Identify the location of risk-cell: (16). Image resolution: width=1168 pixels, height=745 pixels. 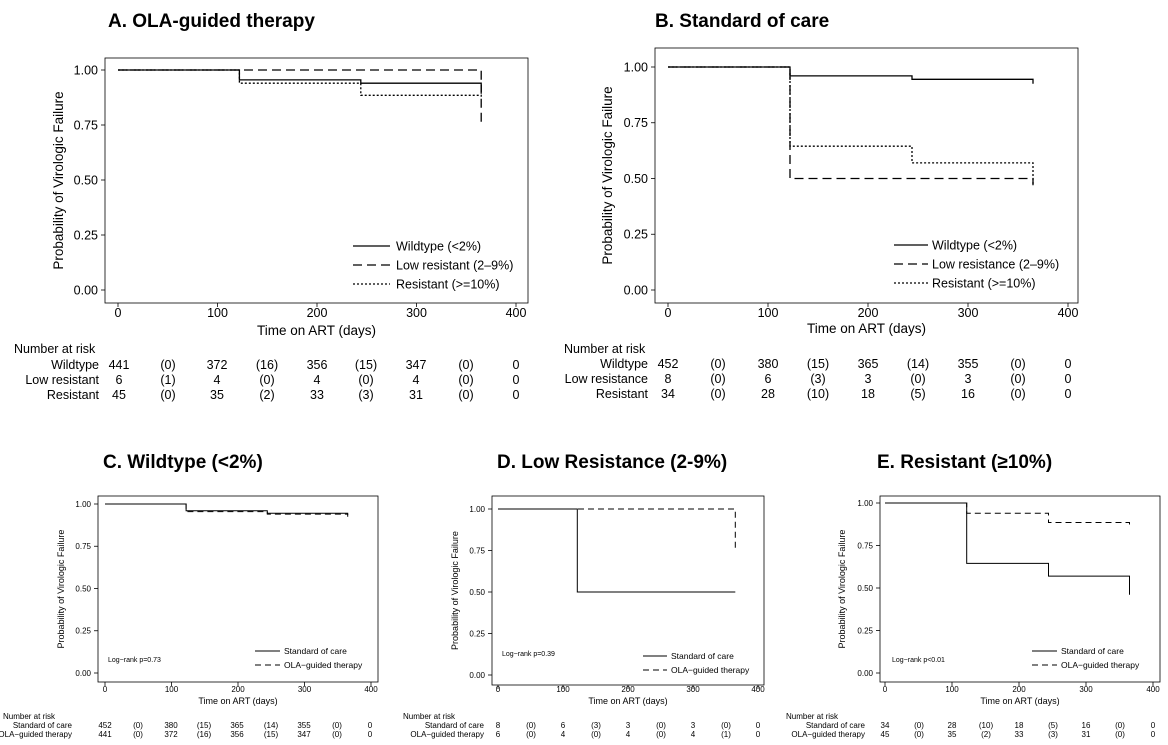
(204, 734).